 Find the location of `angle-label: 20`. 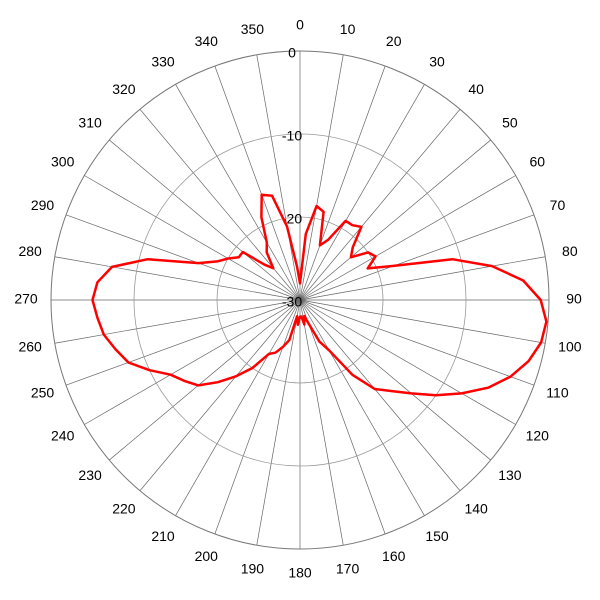

angle-label: 20 is located at coordinates (394, 41).